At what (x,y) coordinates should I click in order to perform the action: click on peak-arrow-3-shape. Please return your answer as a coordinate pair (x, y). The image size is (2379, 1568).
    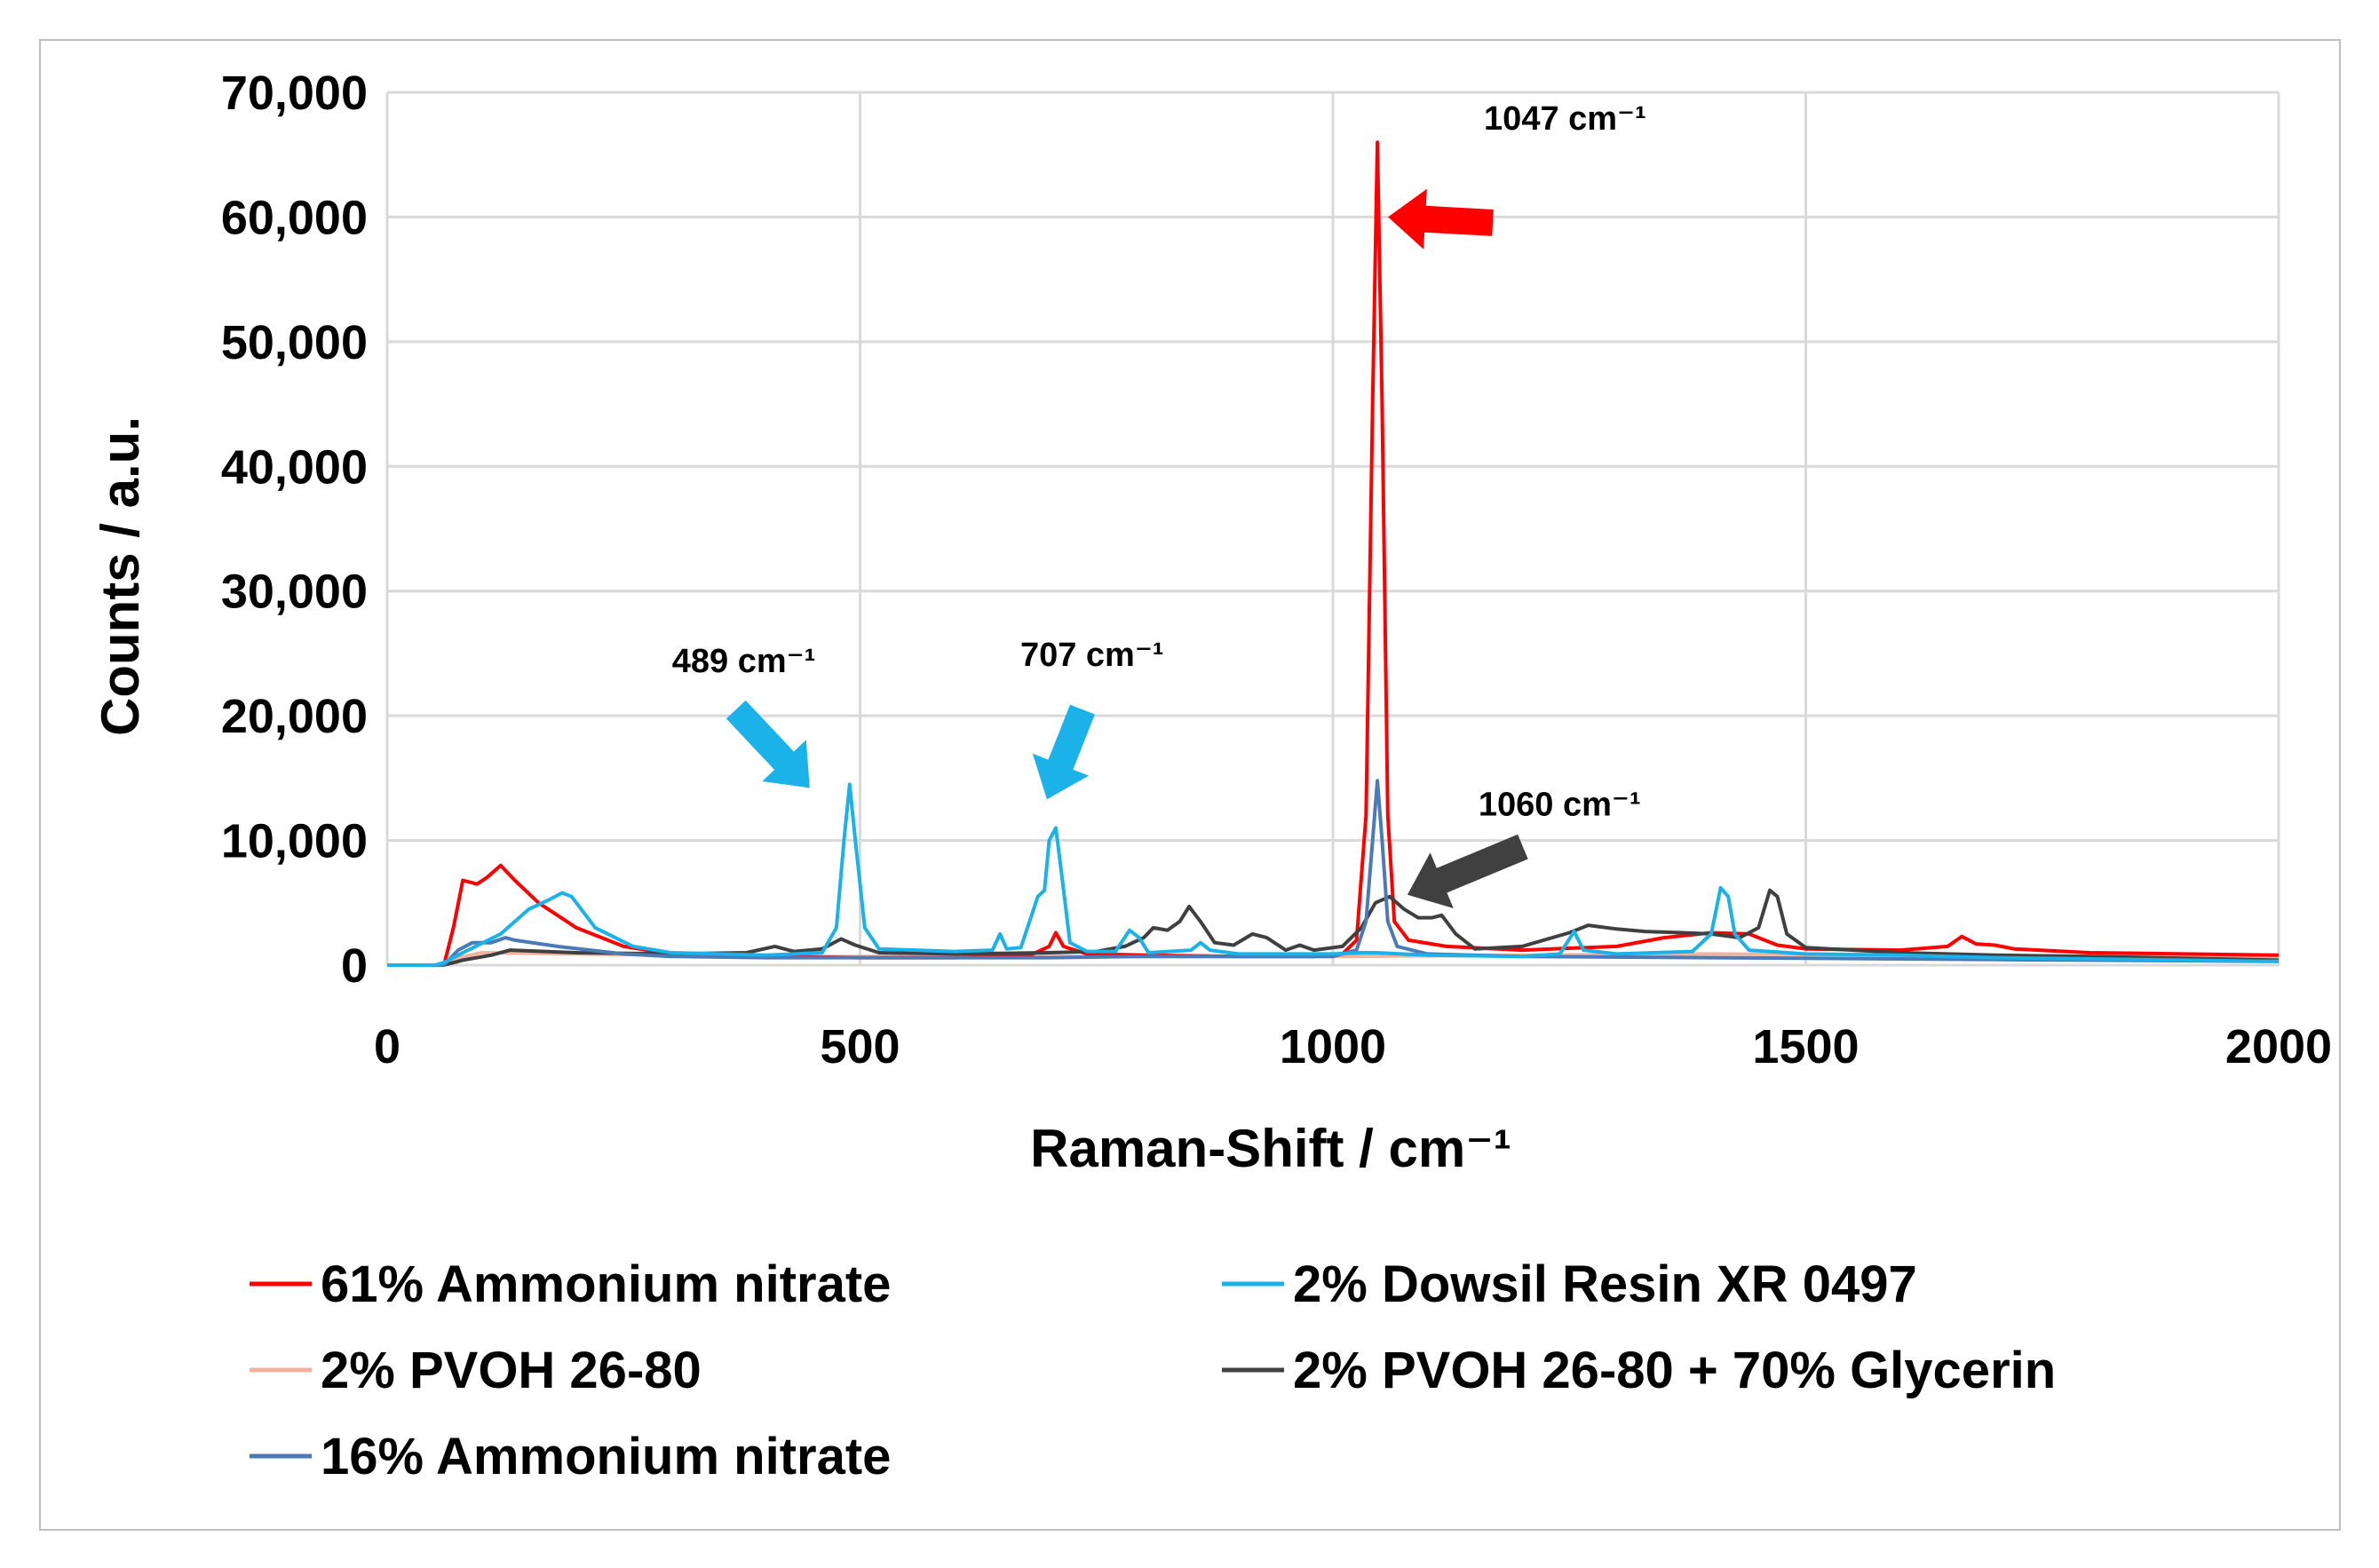
    Looking at the image, I should click on (1468, 871).